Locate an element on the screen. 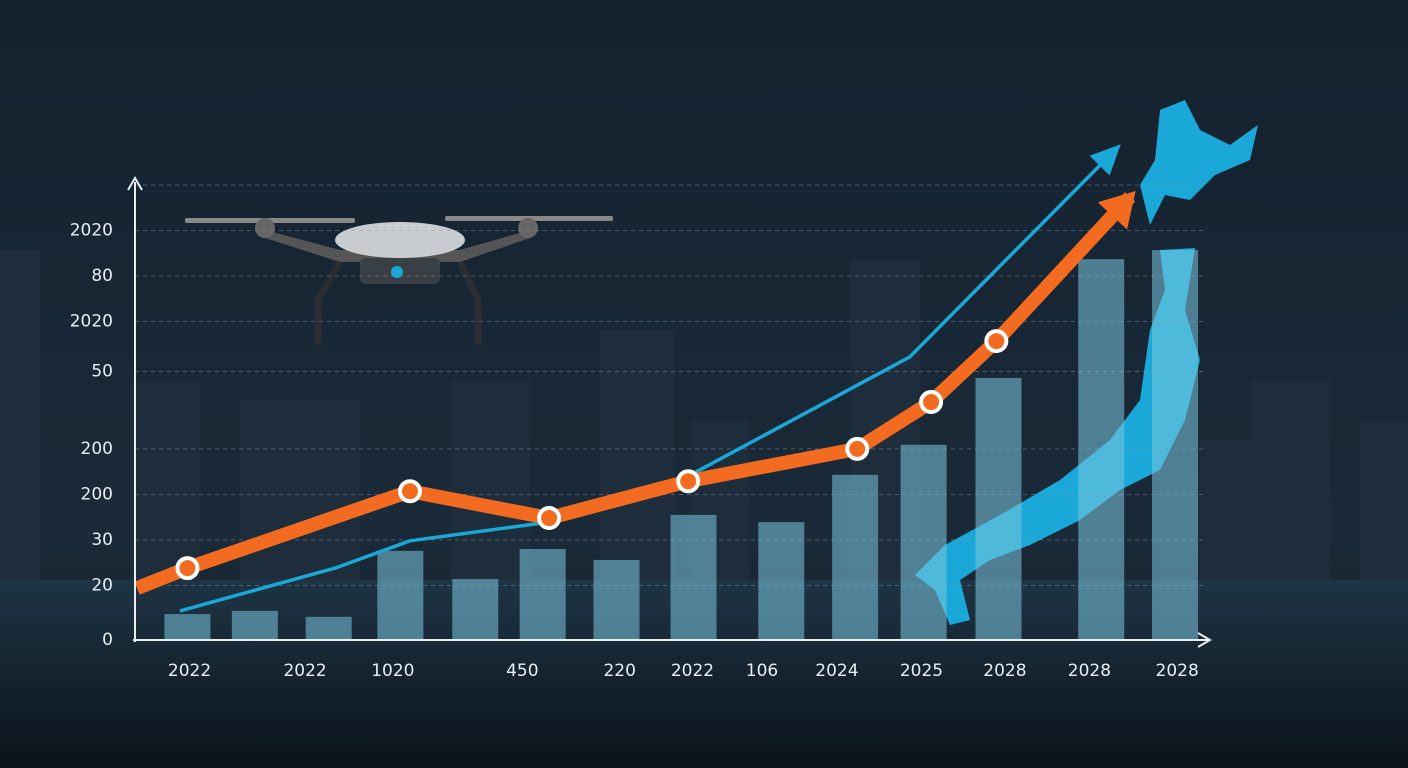 The width and height of the screenshot is (1408, 768). drone is located at coordinates (399, 280).